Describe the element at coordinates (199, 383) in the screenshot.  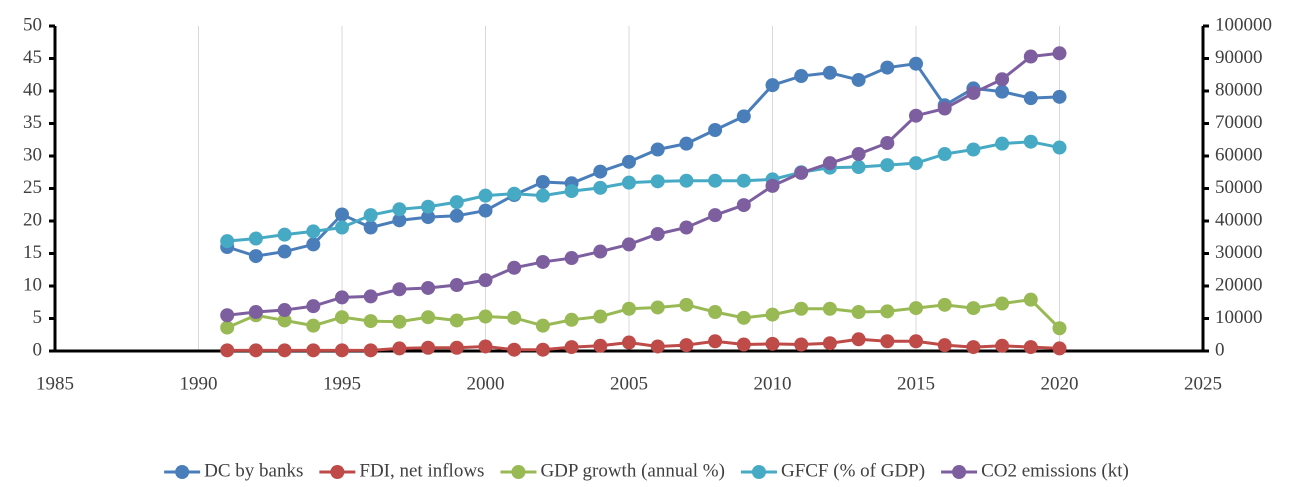
I see `x-tick-label: 1990` at that location.